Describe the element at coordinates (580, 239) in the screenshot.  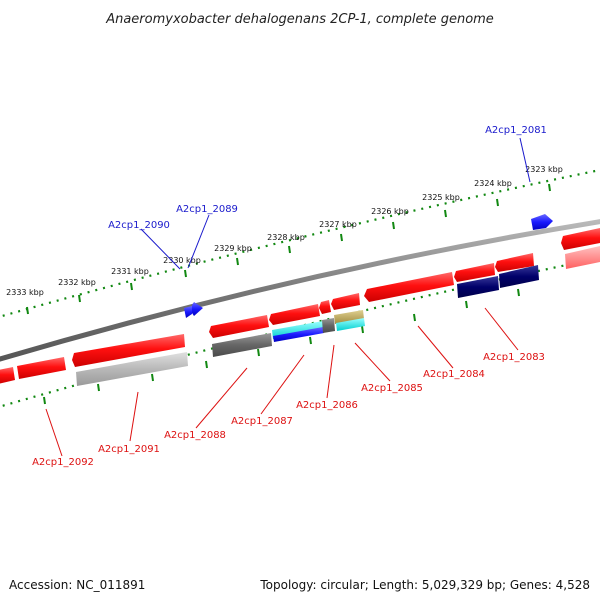
I see `gene-right-edge-red` at that location.